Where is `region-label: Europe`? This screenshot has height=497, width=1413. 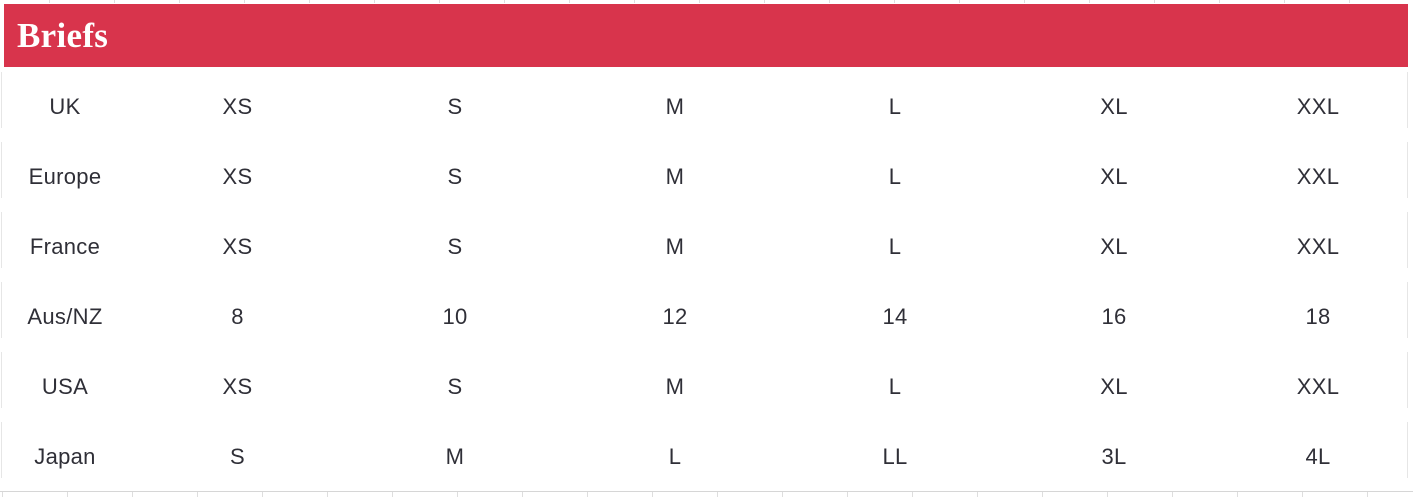
region-label: Europe is located at coordinates (65, 176).